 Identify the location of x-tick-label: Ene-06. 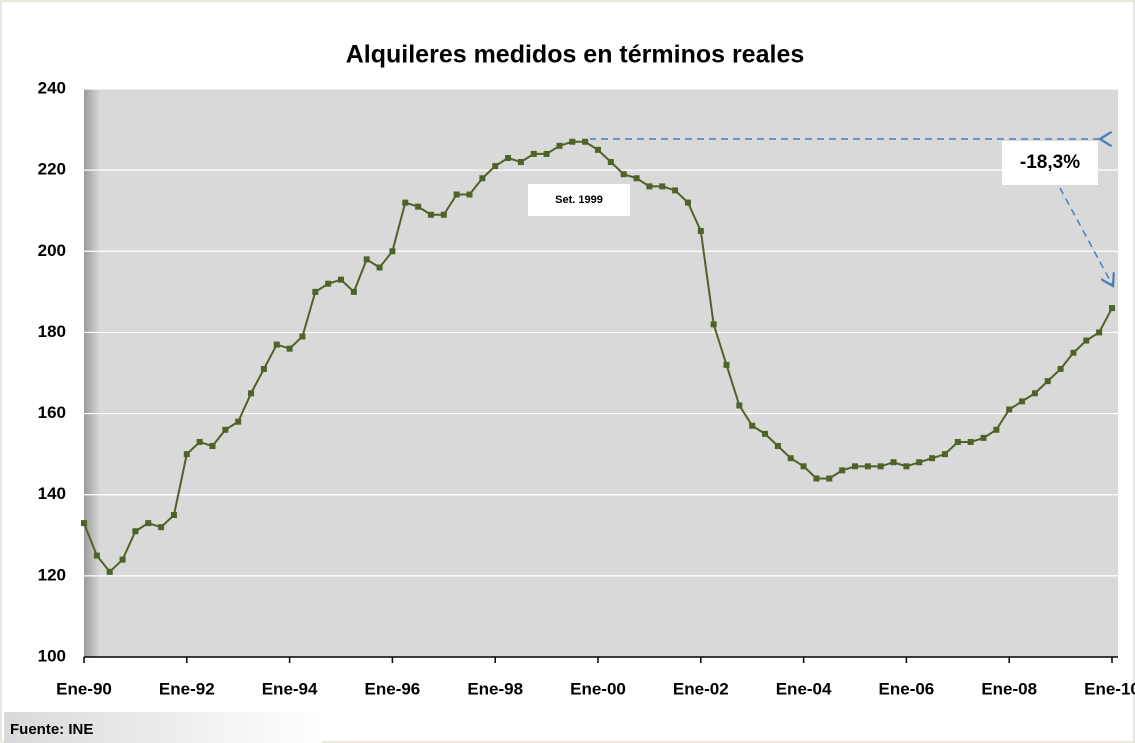
(907, 688).